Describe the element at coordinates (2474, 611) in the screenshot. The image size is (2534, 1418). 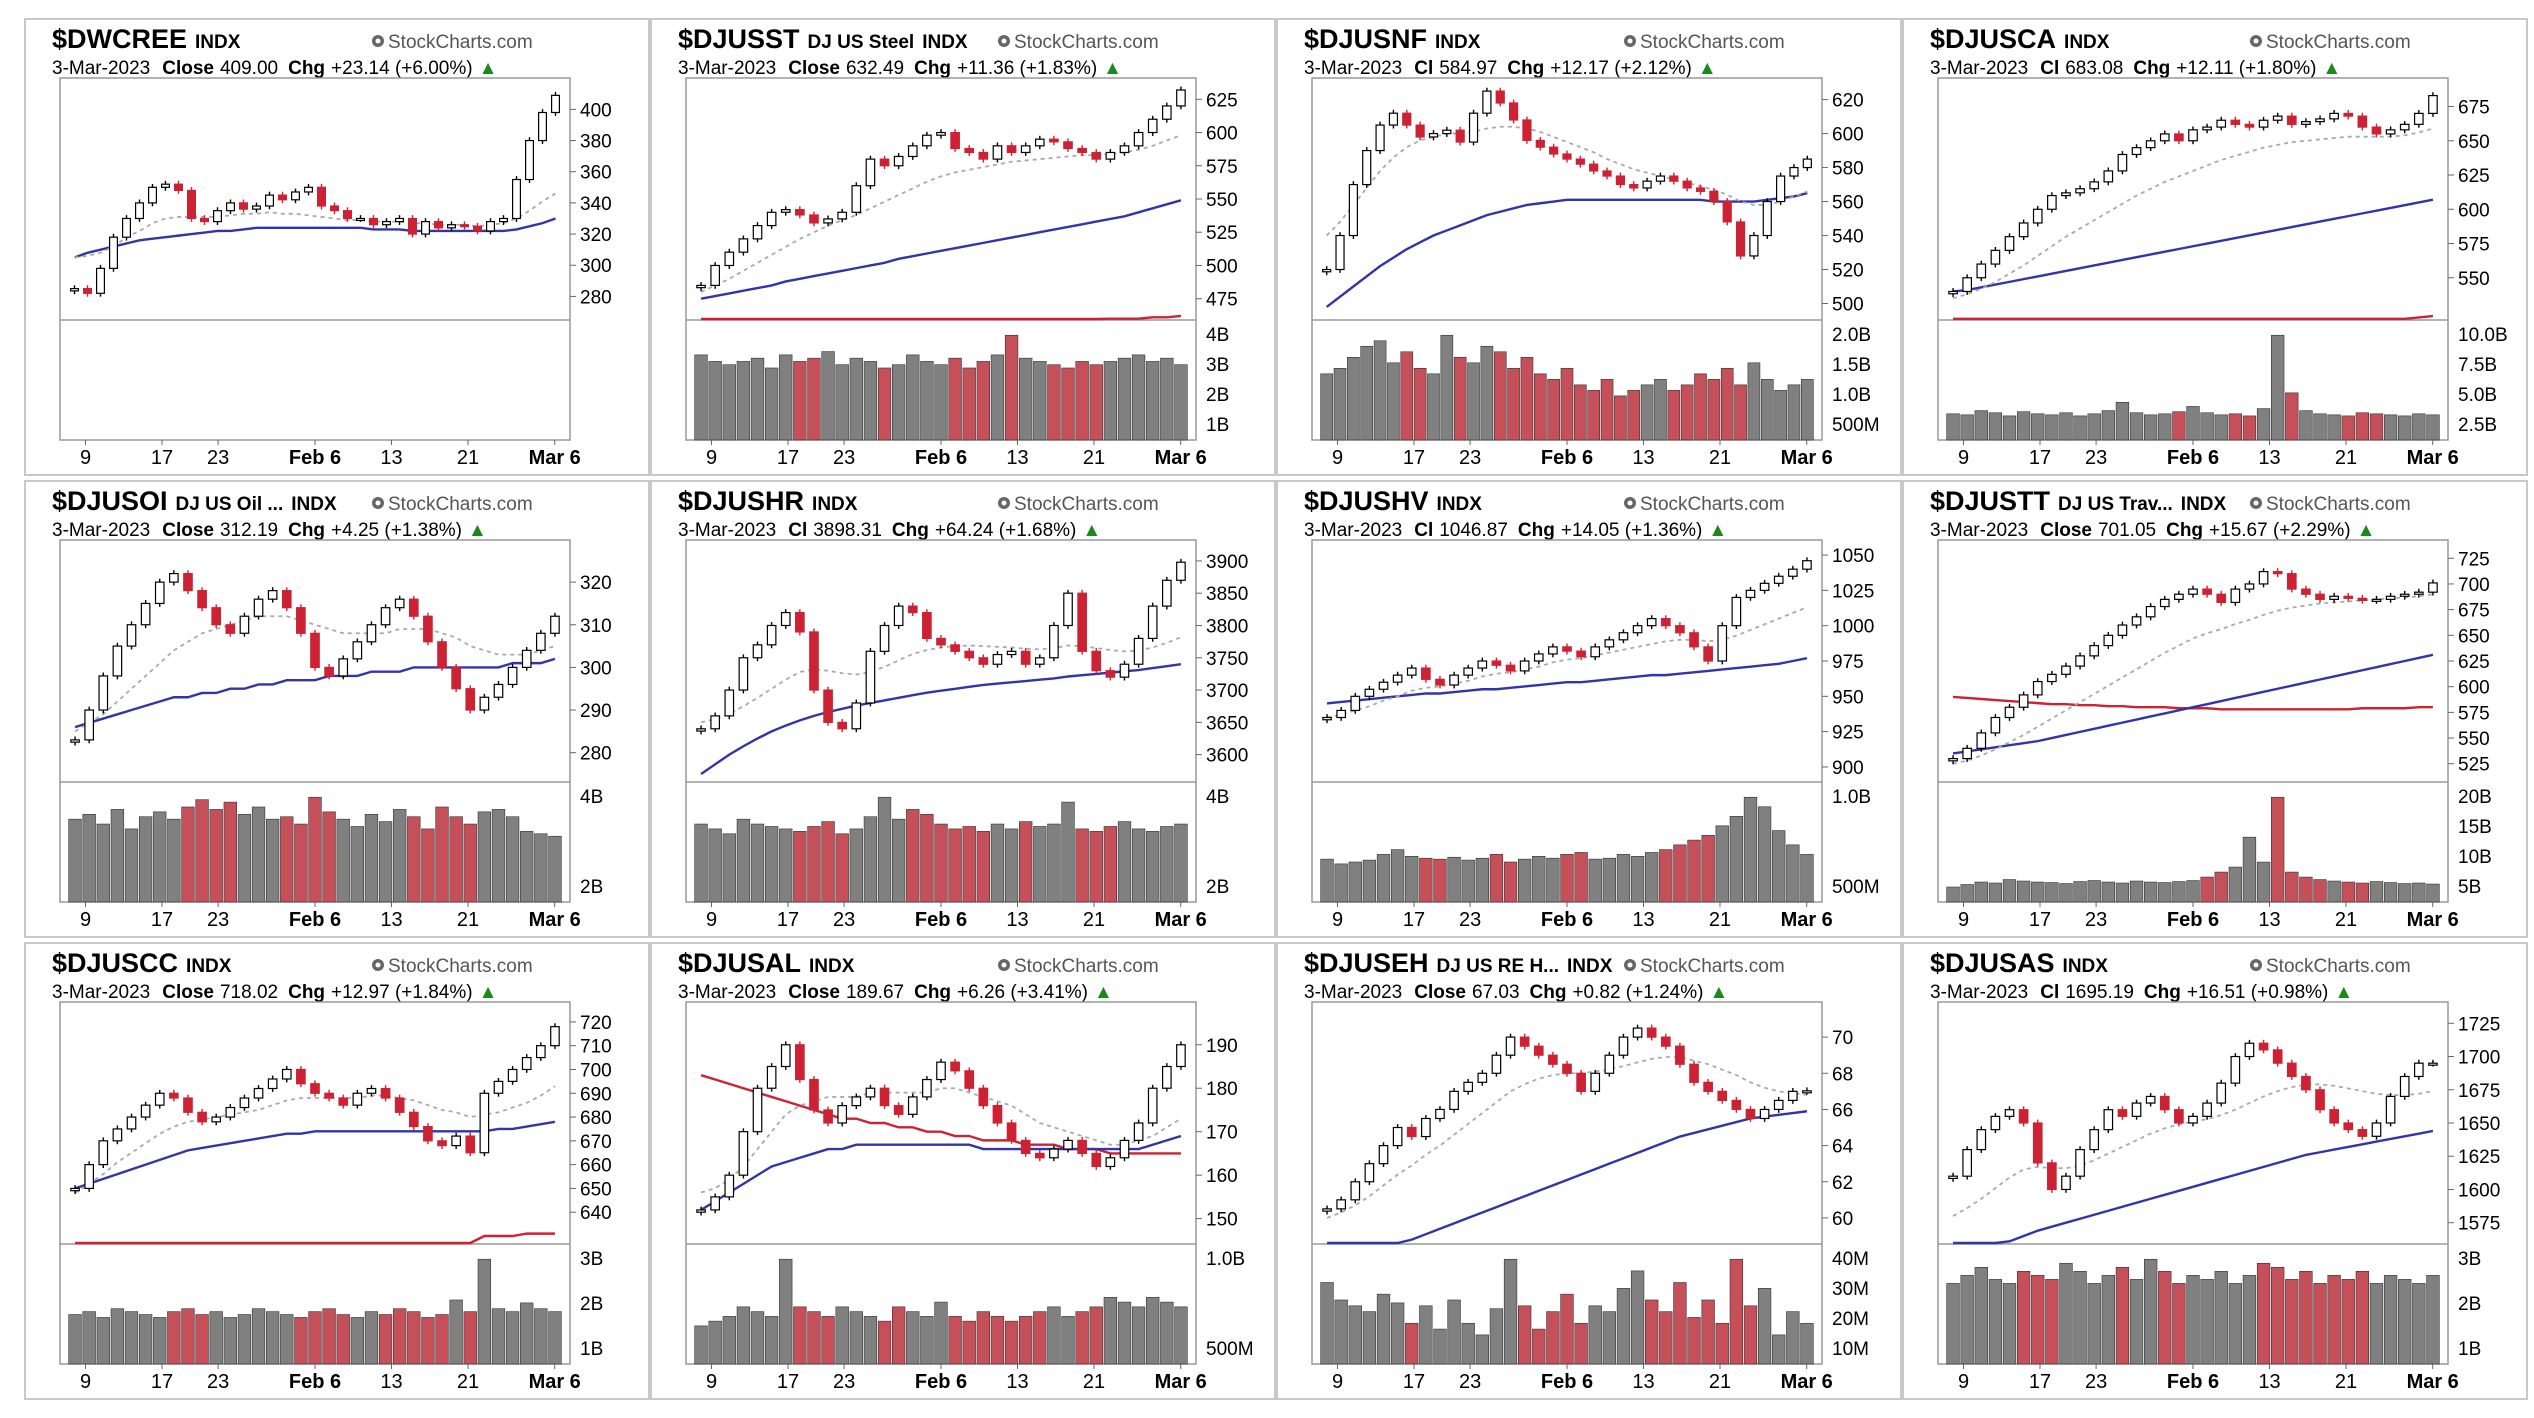
I see `price-tick-label: 675` at that location.